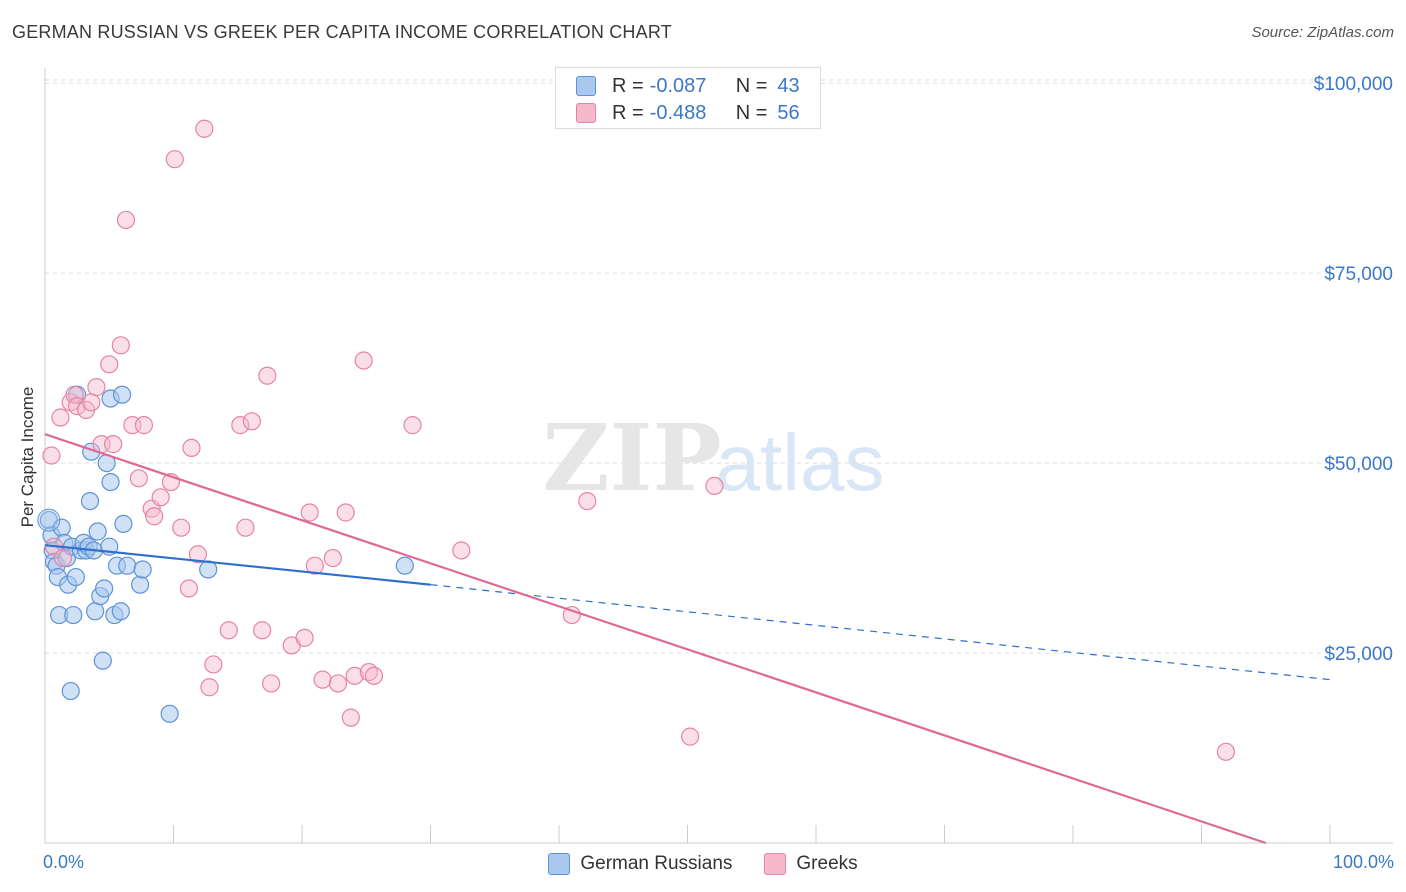 The image size is (1406, 892). I want to click on german-russian-point-large, so click(49, 520).